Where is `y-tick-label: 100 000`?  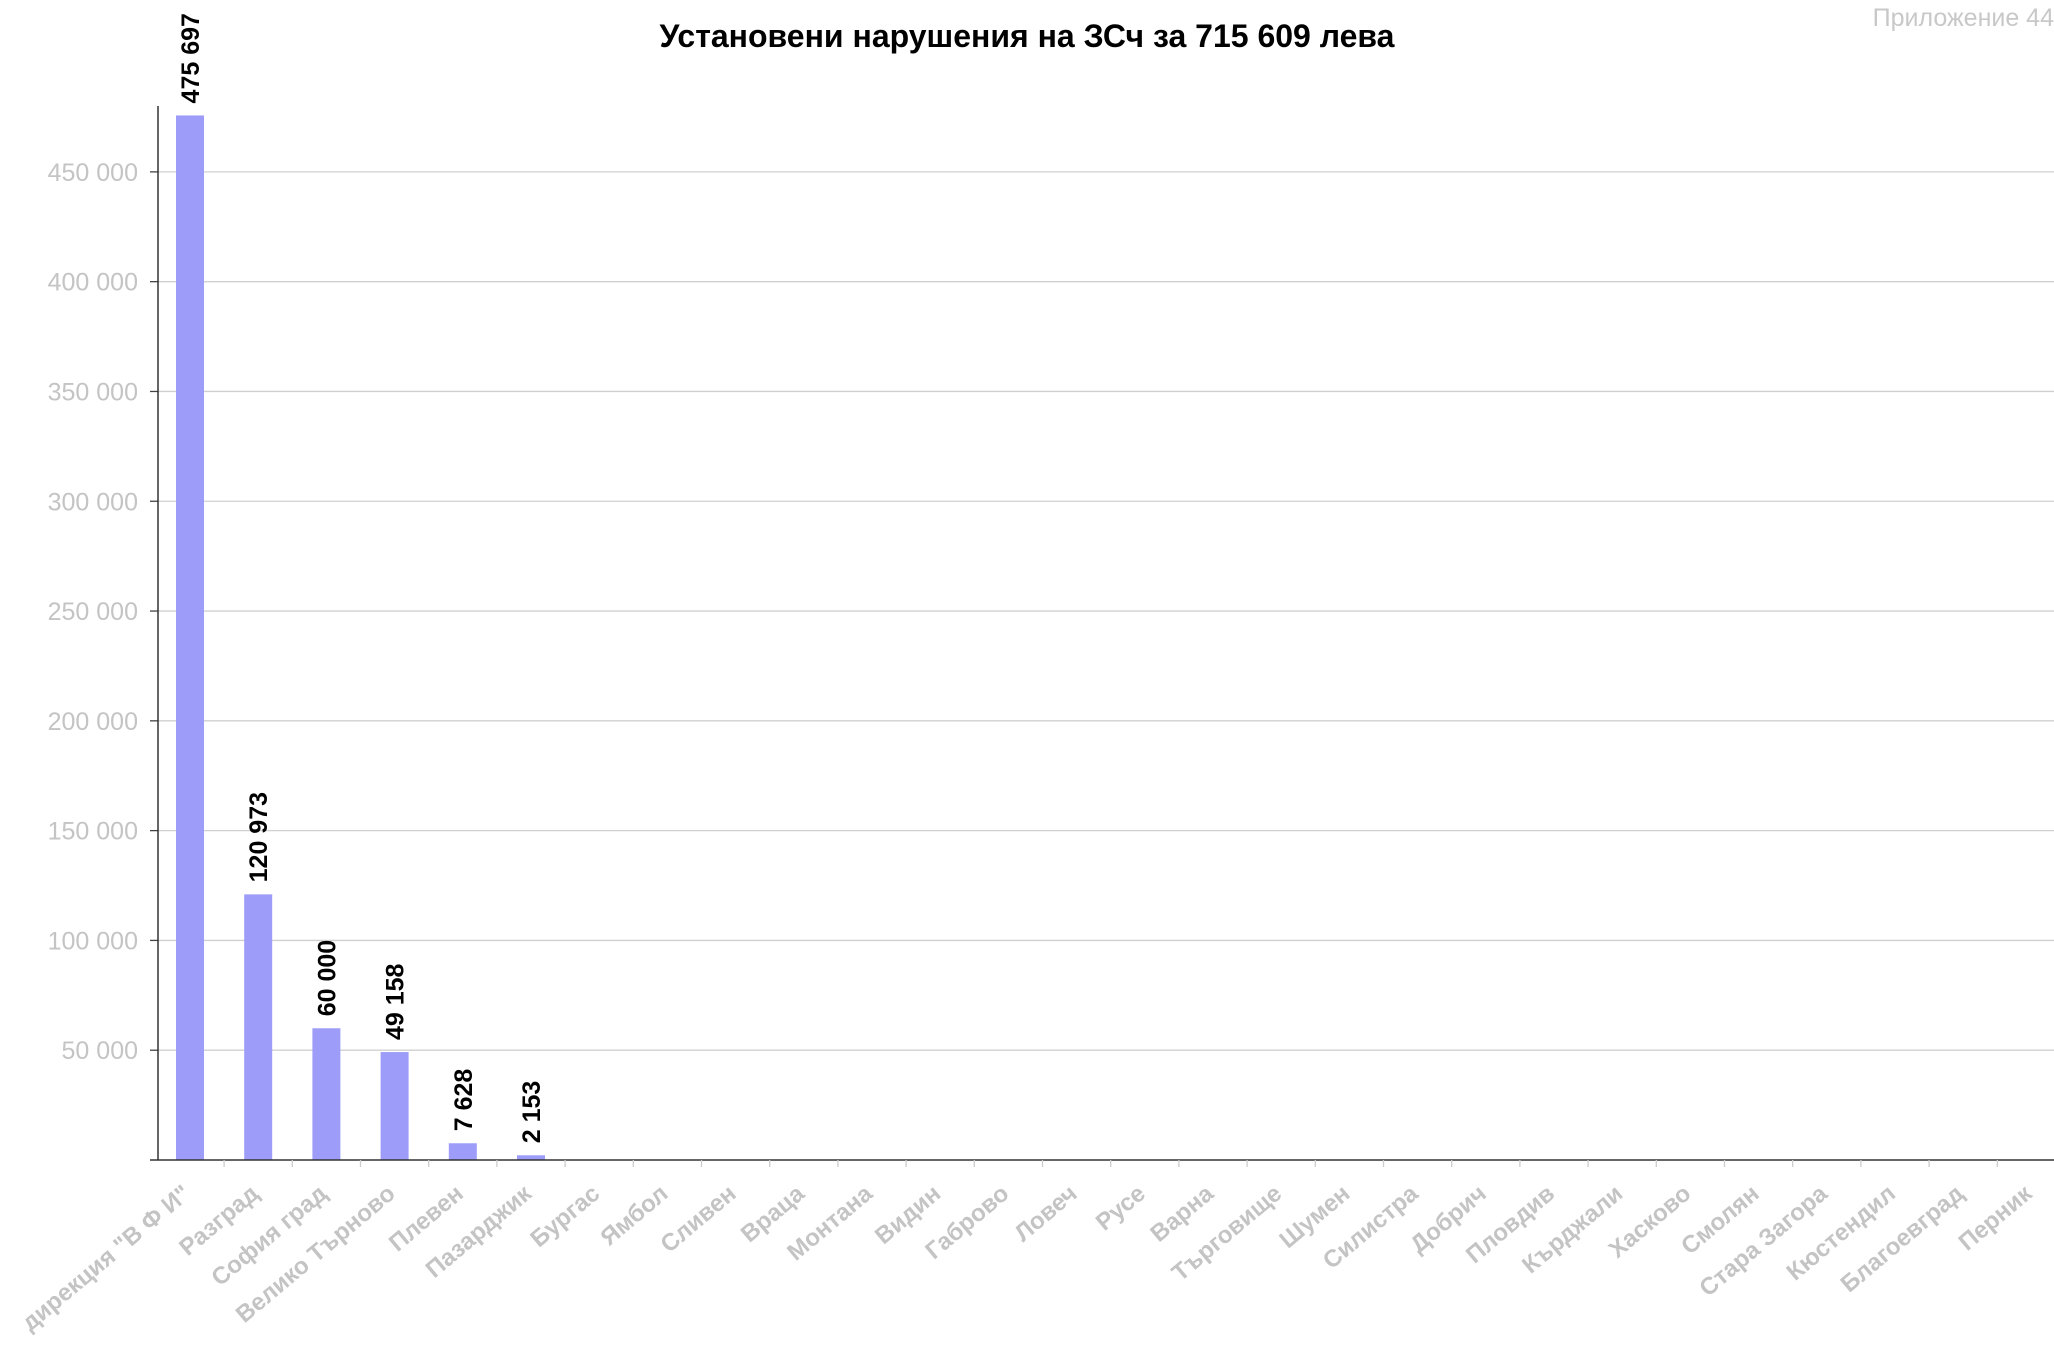
y-tick-label: 100 000 is located at coordinates (93, 941).